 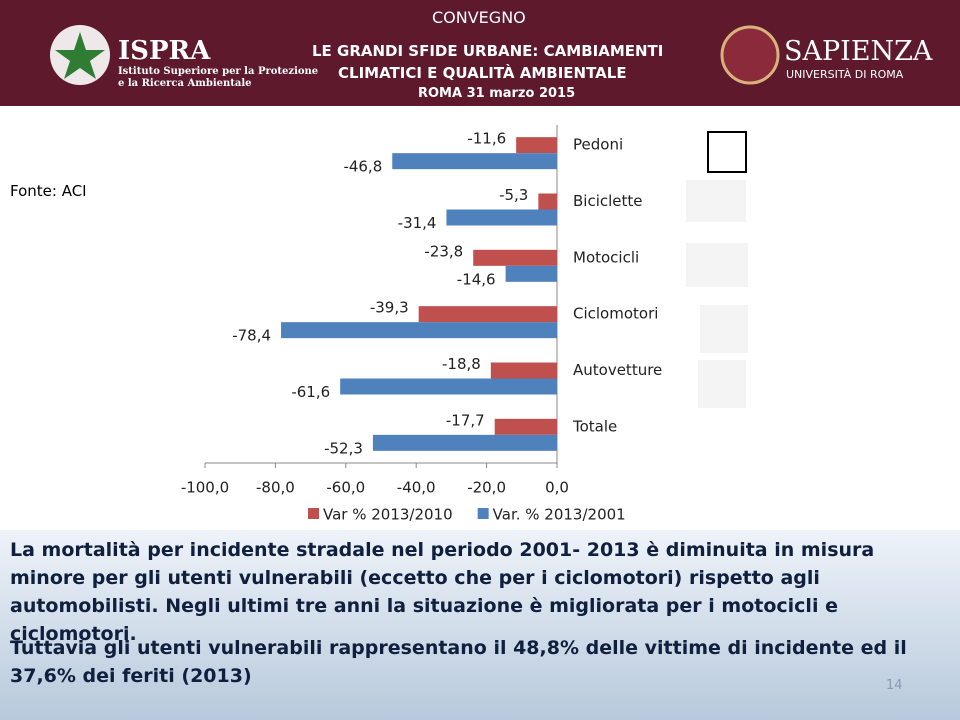 I want to click on legend-label: Var % 2013/2010, so click(x=388, y=515).